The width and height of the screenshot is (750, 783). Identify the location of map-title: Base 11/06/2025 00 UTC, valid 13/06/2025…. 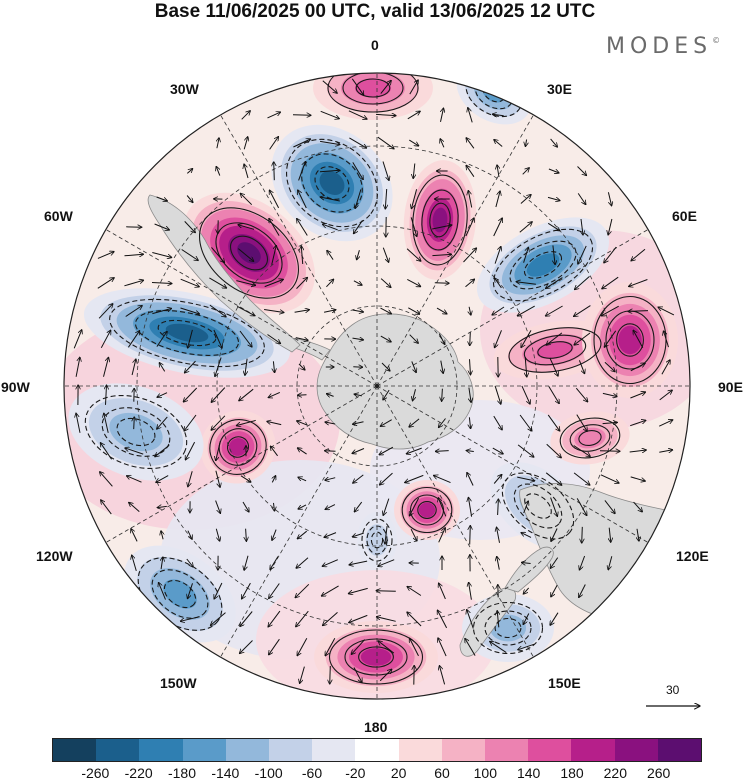
(375, 11).